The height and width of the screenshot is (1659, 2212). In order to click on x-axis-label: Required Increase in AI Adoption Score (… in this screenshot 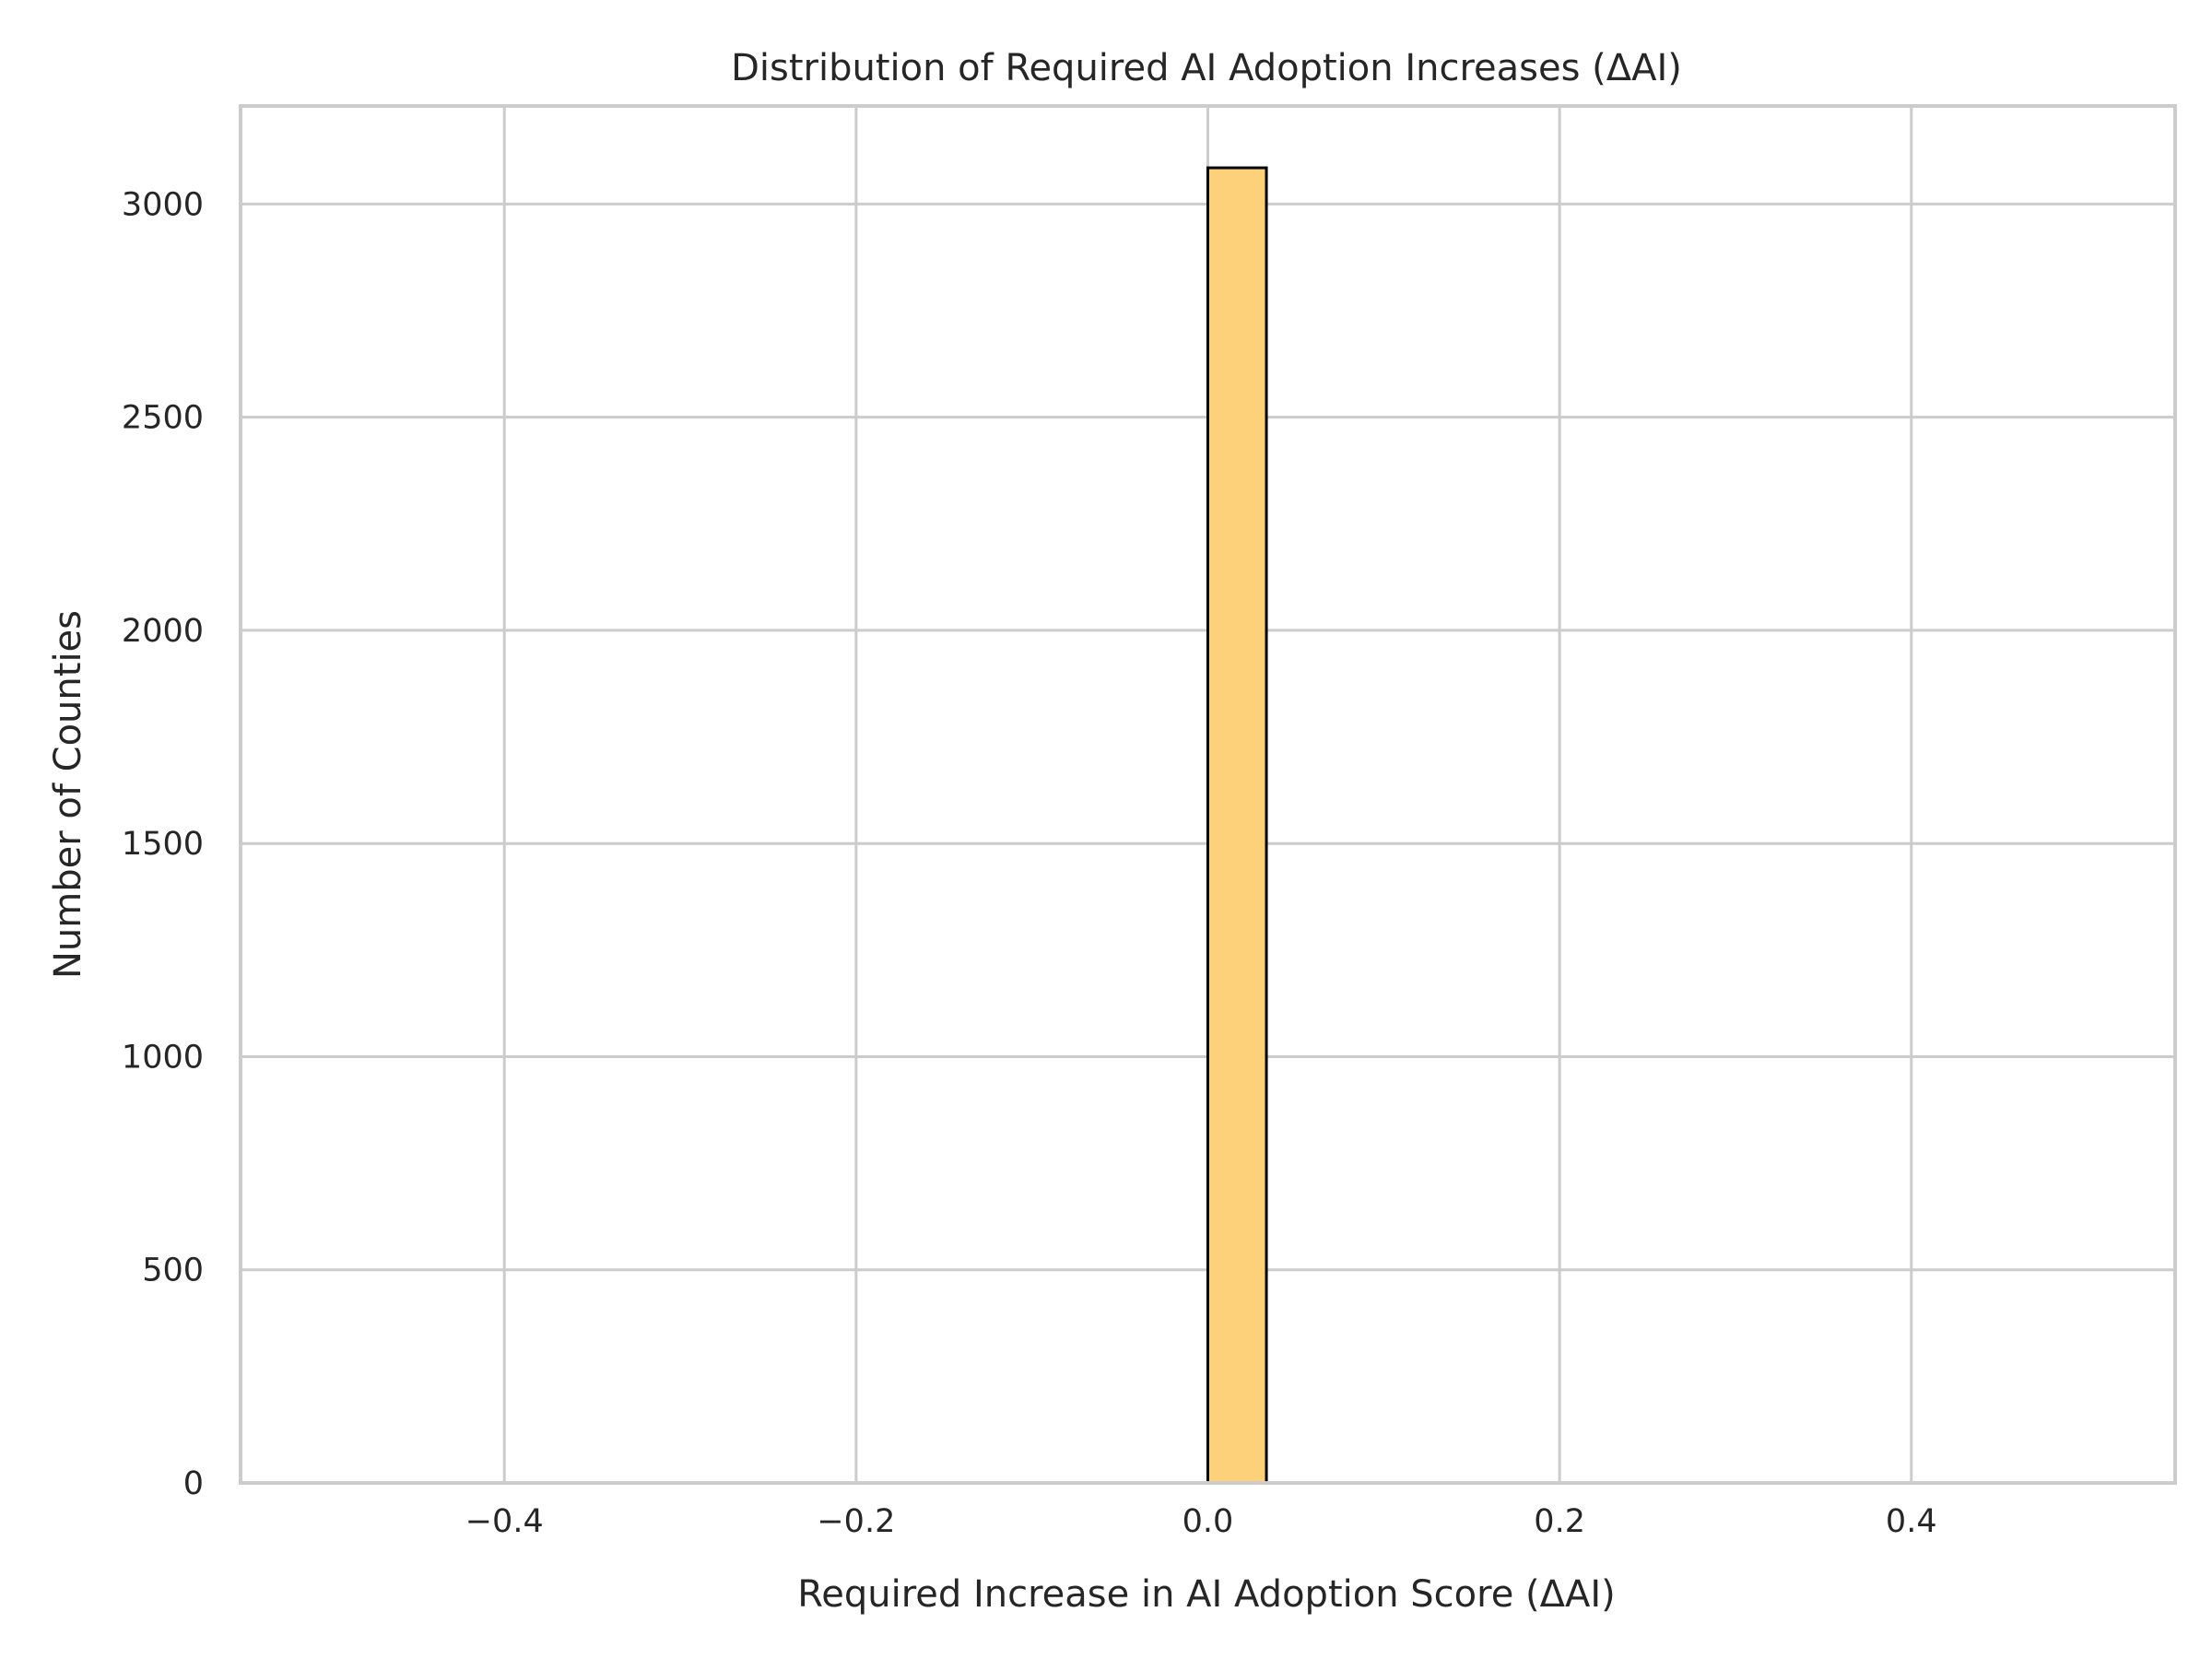, I will do `click(1206, 1594)`.